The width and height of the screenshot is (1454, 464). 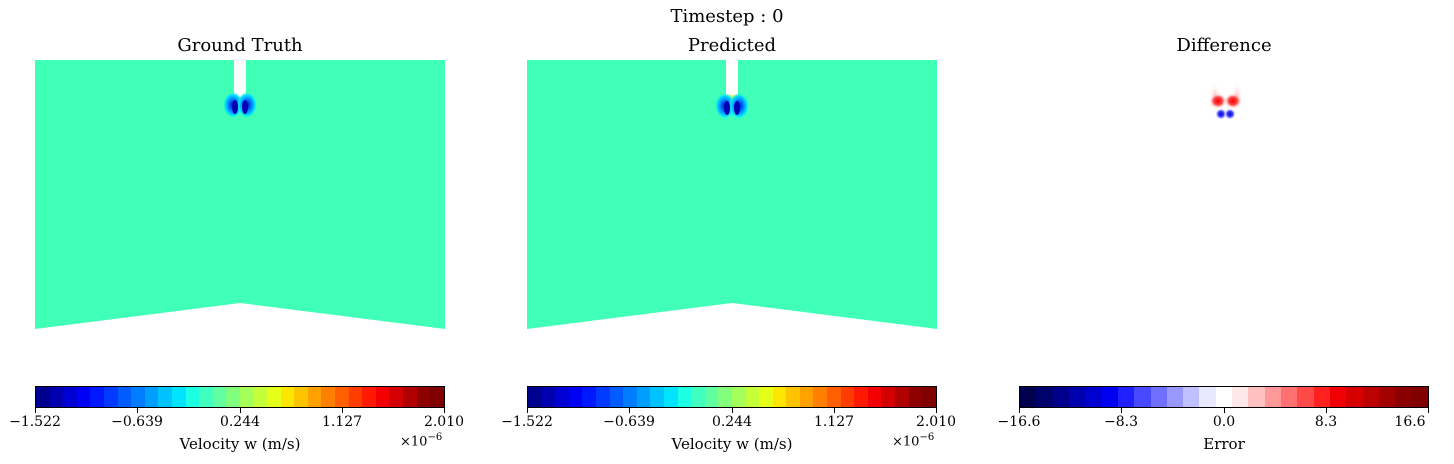 What do you see at coordinates (137, 422) in the screenshot?
I see `colorbar-tick-label: −0.639` at bounding box center [137, 422].